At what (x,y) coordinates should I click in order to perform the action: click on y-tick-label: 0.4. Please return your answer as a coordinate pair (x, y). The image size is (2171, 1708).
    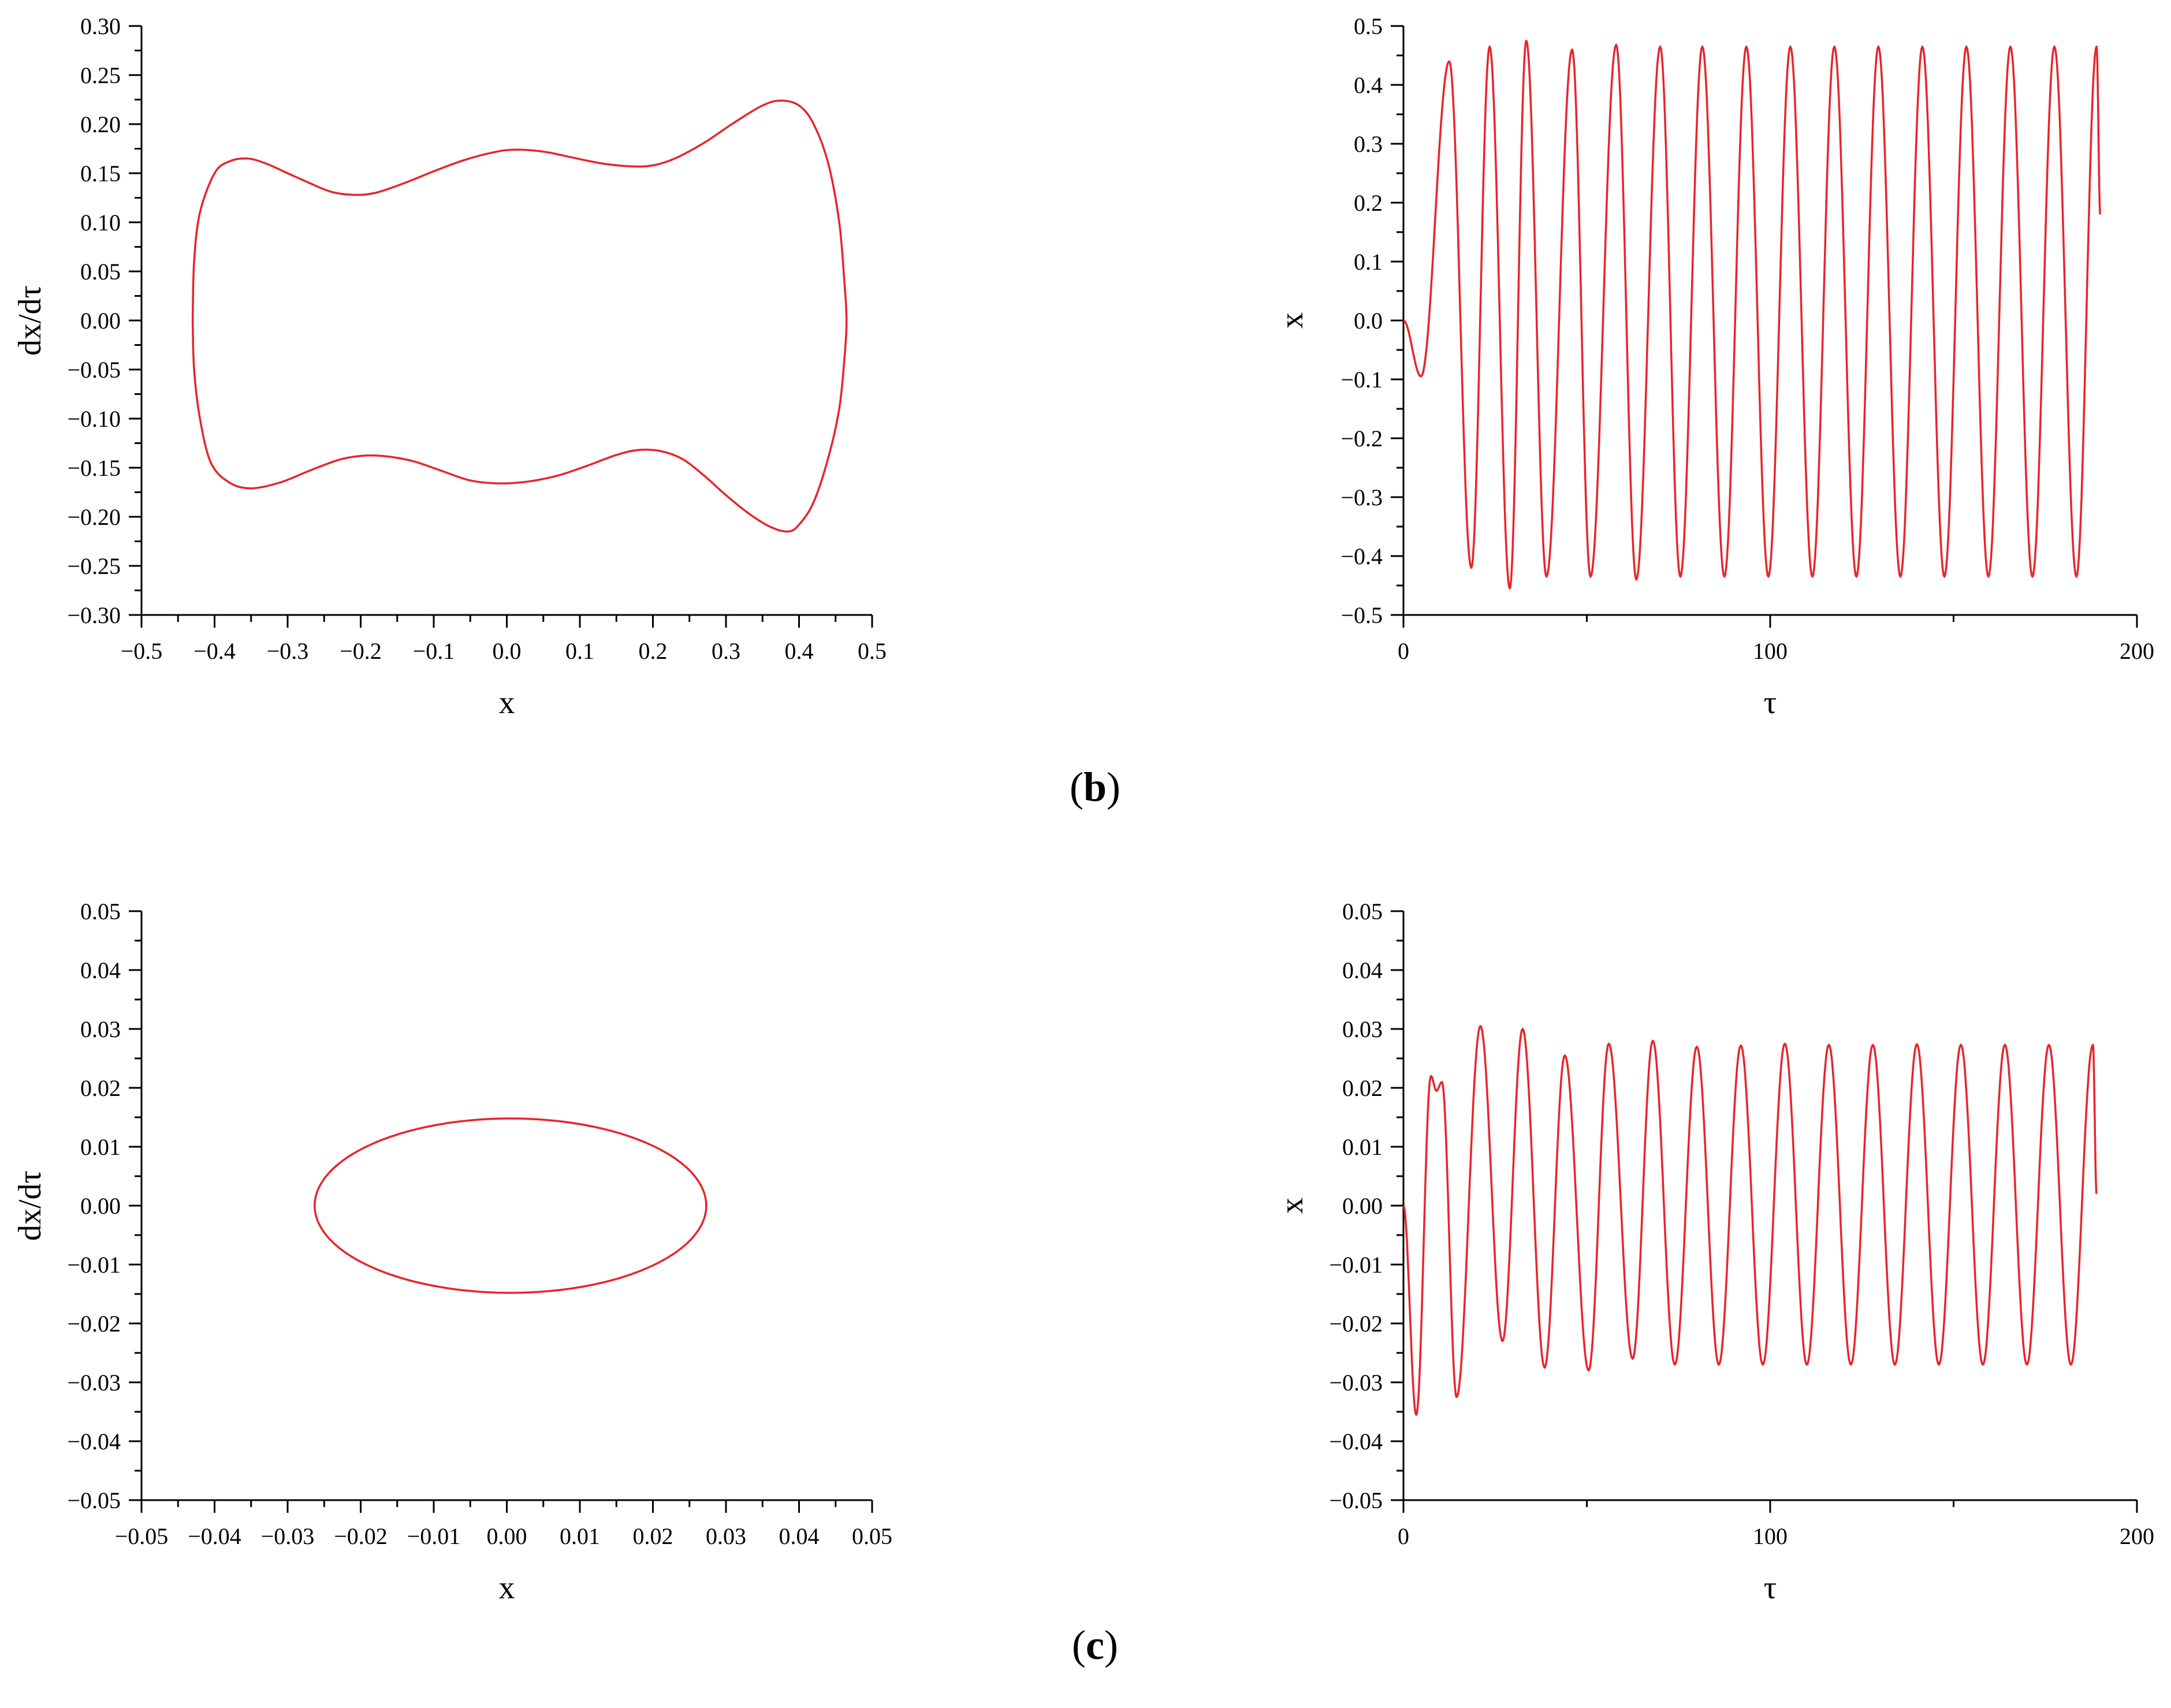
    Looking at the image, I should click on (1368, 85).